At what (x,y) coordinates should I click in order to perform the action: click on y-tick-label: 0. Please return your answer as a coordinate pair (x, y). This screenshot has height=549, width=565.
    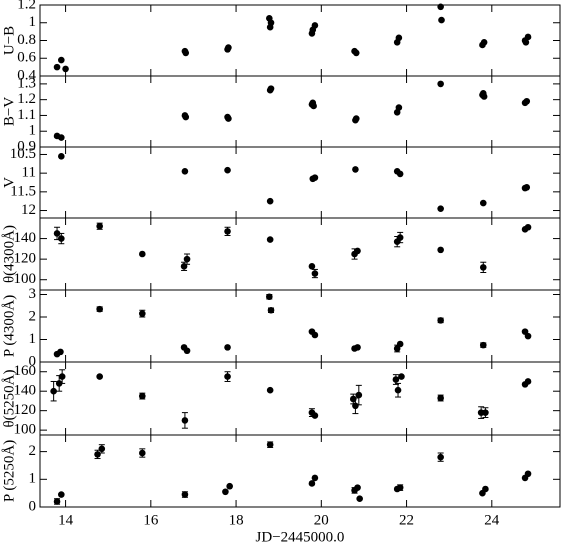
    Looking at the image, I should click on (33, 506).